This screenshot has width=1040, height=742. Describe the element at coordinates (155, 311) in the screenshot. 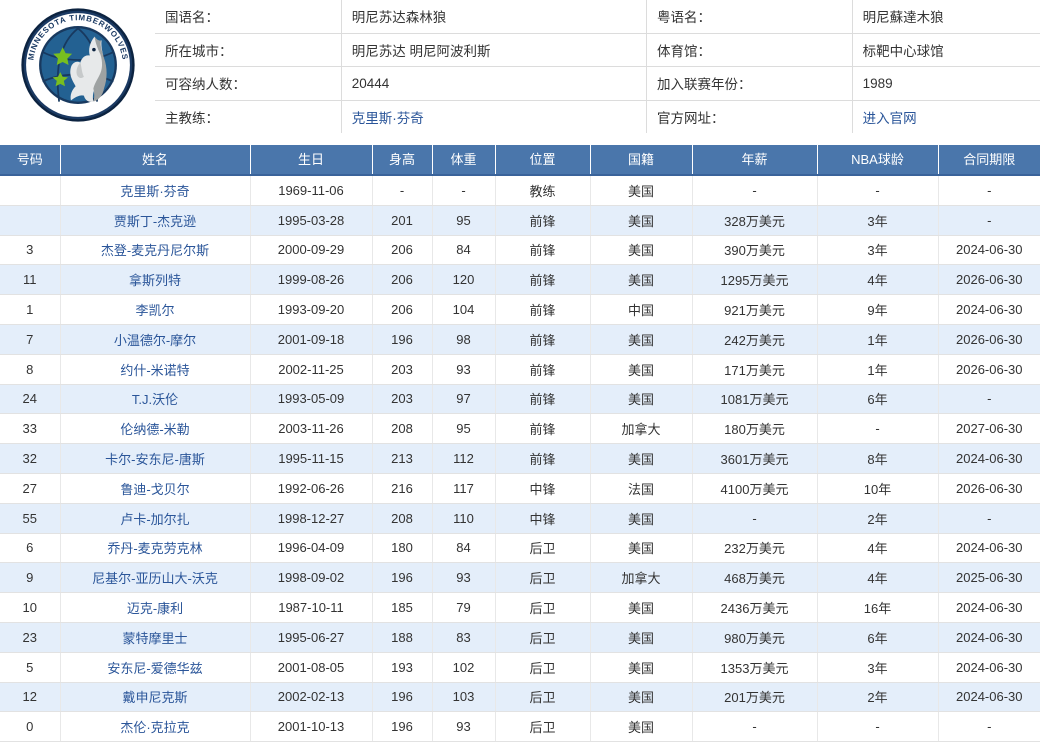

I see `player-name-link: 李凯尔` at that location.